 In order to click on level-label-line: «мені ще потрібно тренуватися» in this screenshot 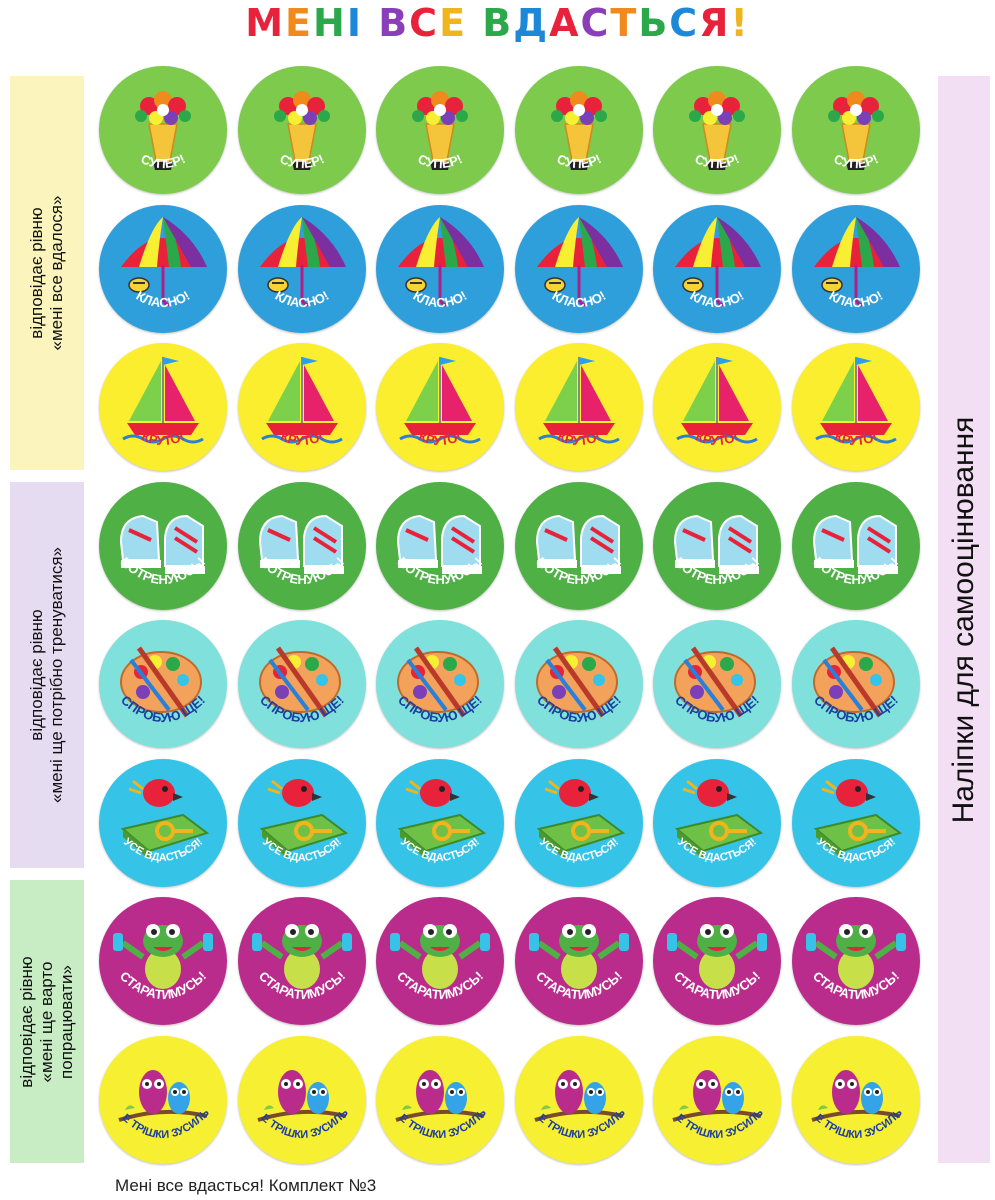, I will do `click(56, 675)`.